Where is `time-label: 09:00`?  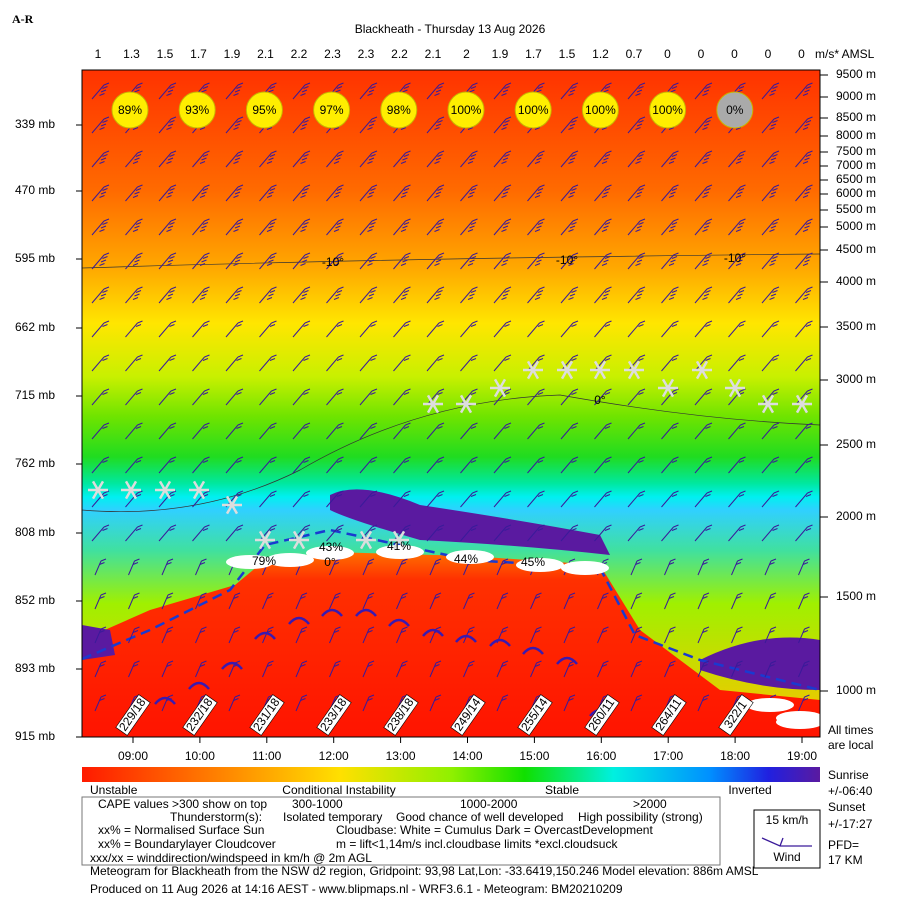 time-label: 09:00 is located at coordinates (133, 756).